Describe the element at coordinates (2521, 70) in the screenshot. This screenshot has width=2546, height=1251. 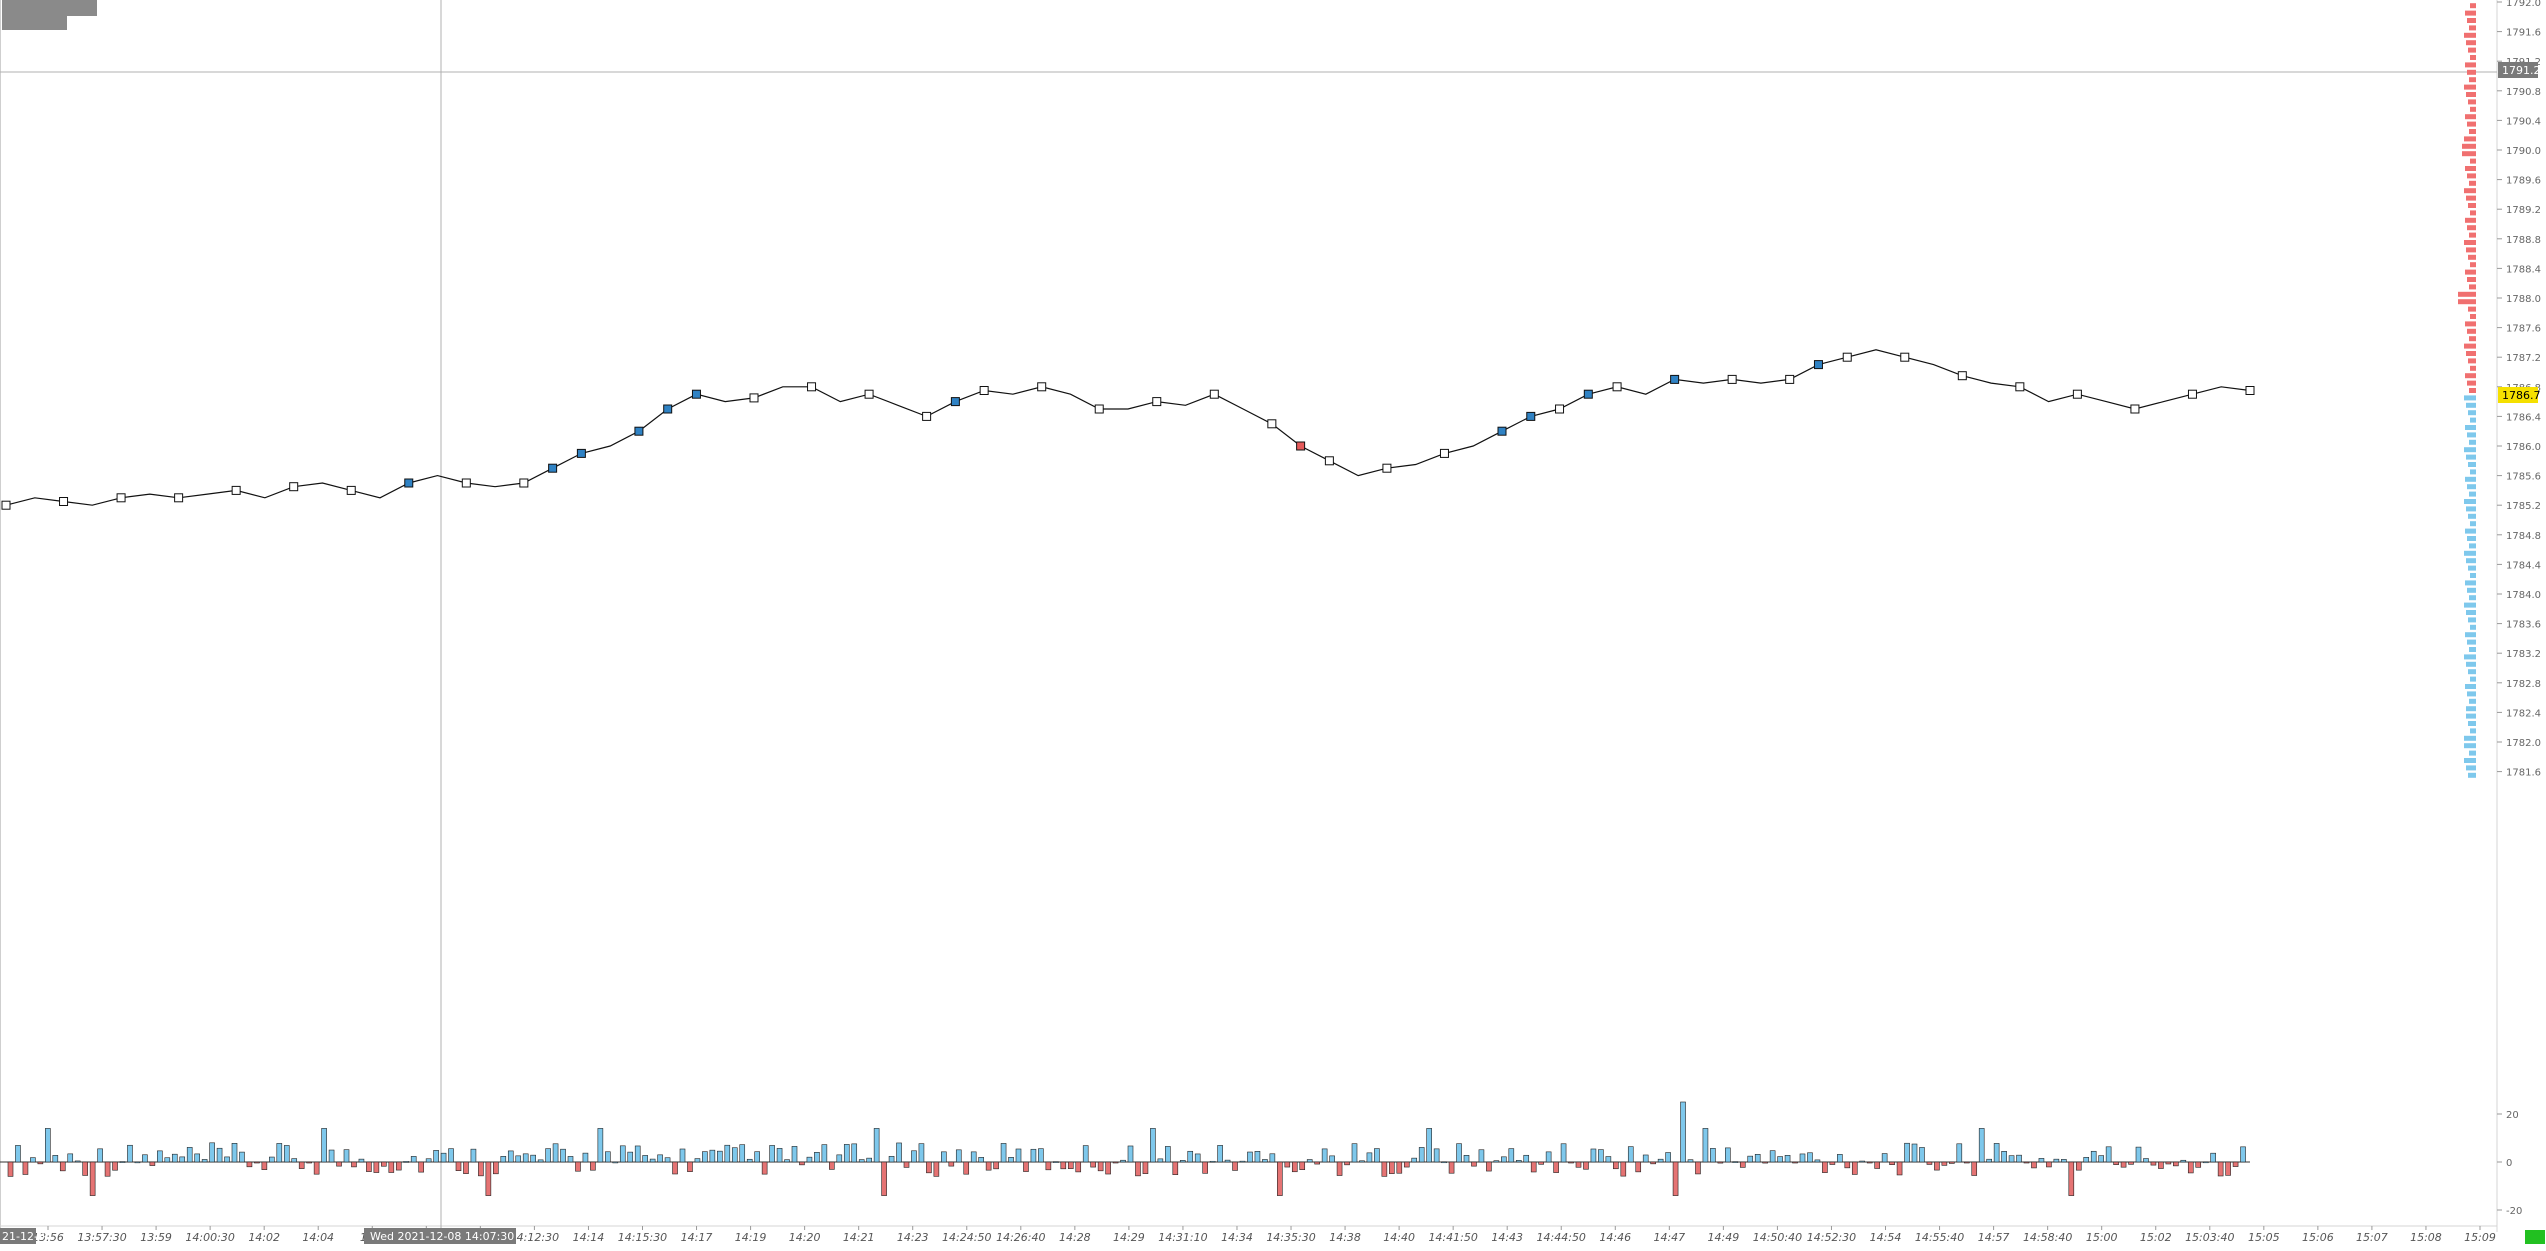
I see `crosshair-price-label: 1791.2` at that location.